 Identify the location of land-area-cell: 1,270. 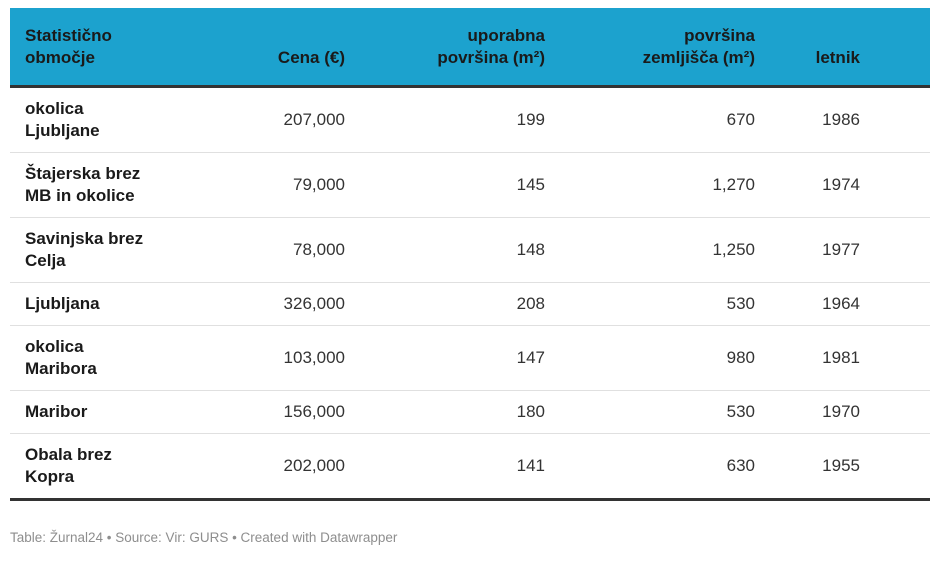
(650, 185).